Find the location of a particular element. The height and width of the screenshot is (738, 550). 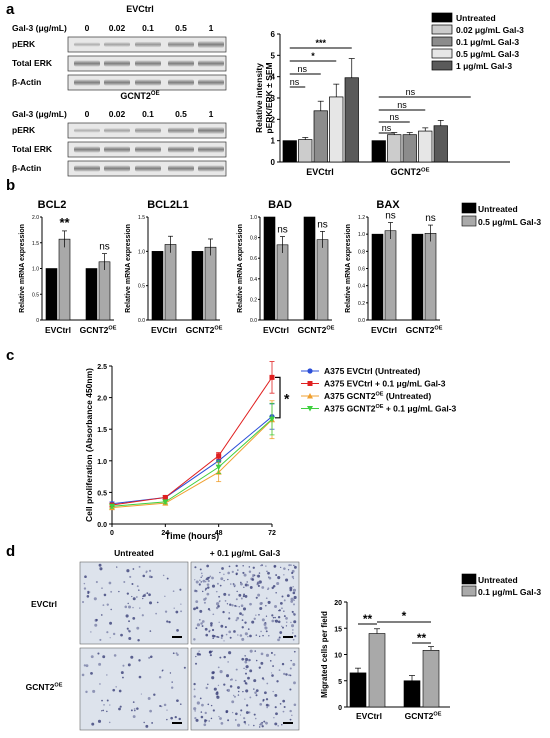

legend-label: 0.5 μg/mL Gal-3 is located at coordinates (509, 222).